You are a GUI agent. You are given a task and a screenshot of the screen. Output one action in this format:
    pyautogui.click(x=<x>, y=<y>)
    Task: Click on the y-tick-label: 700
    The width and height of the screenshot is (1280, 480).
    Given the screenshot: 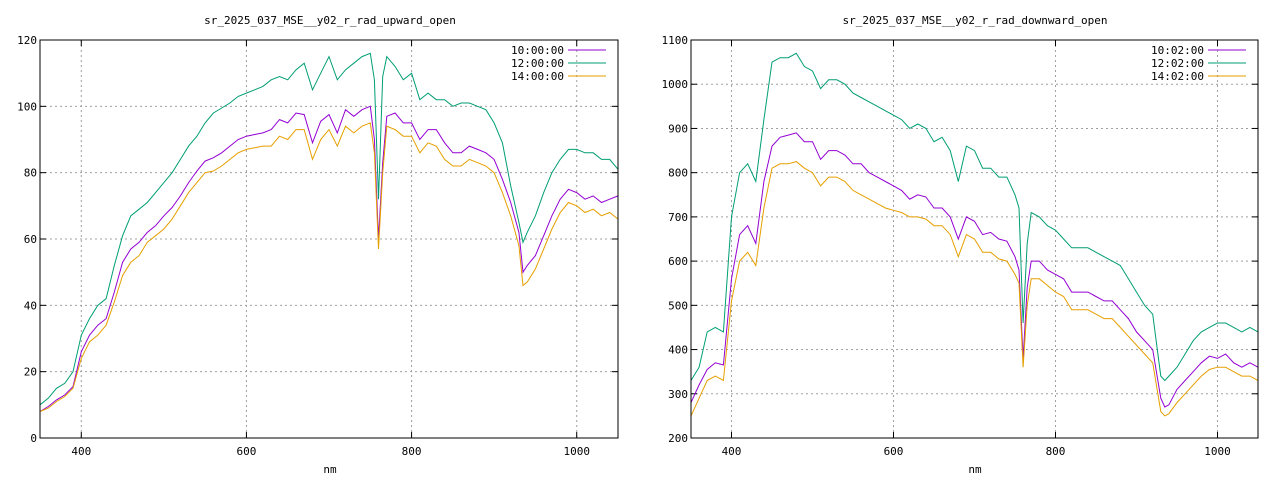 What is the action you would take?
    pyautogui.click(x=678, y=217)
    